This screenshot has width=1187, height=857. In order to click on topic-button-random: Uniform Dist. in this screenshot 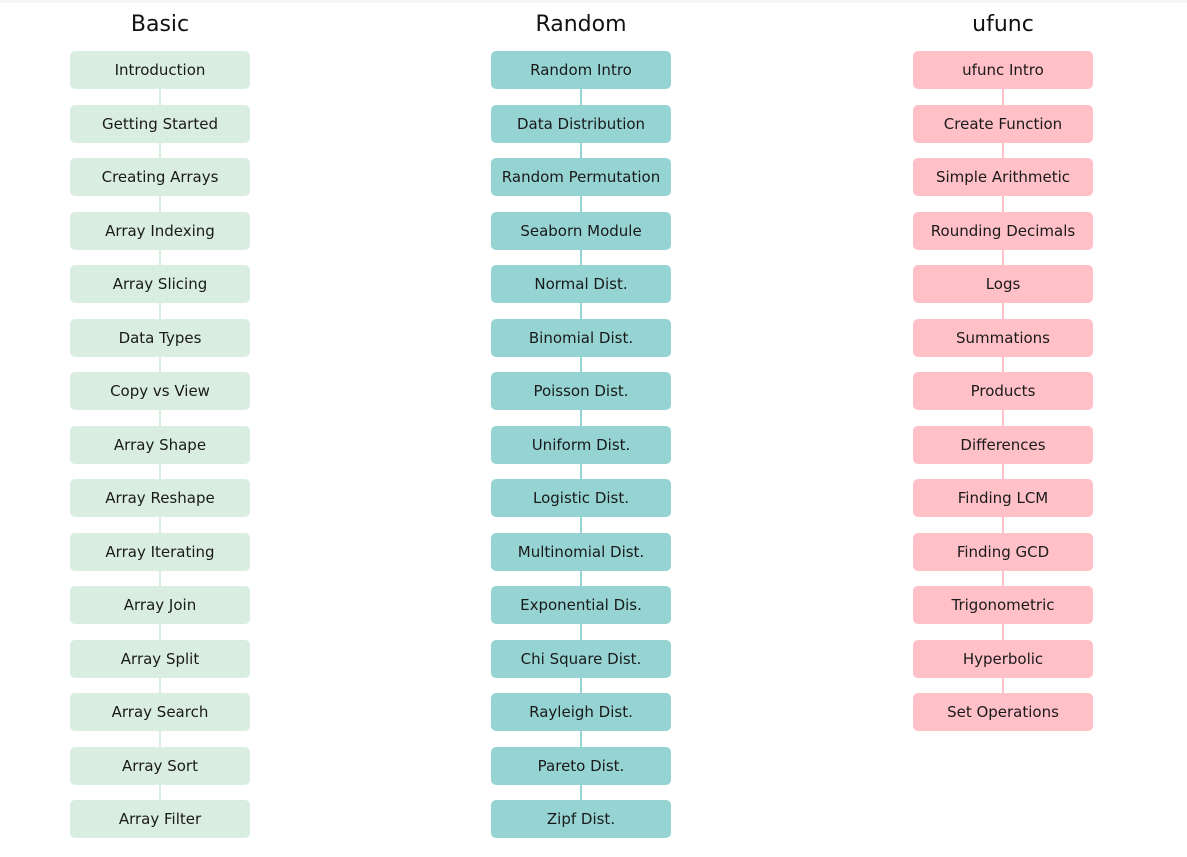, I will do `click(581, 444)`.